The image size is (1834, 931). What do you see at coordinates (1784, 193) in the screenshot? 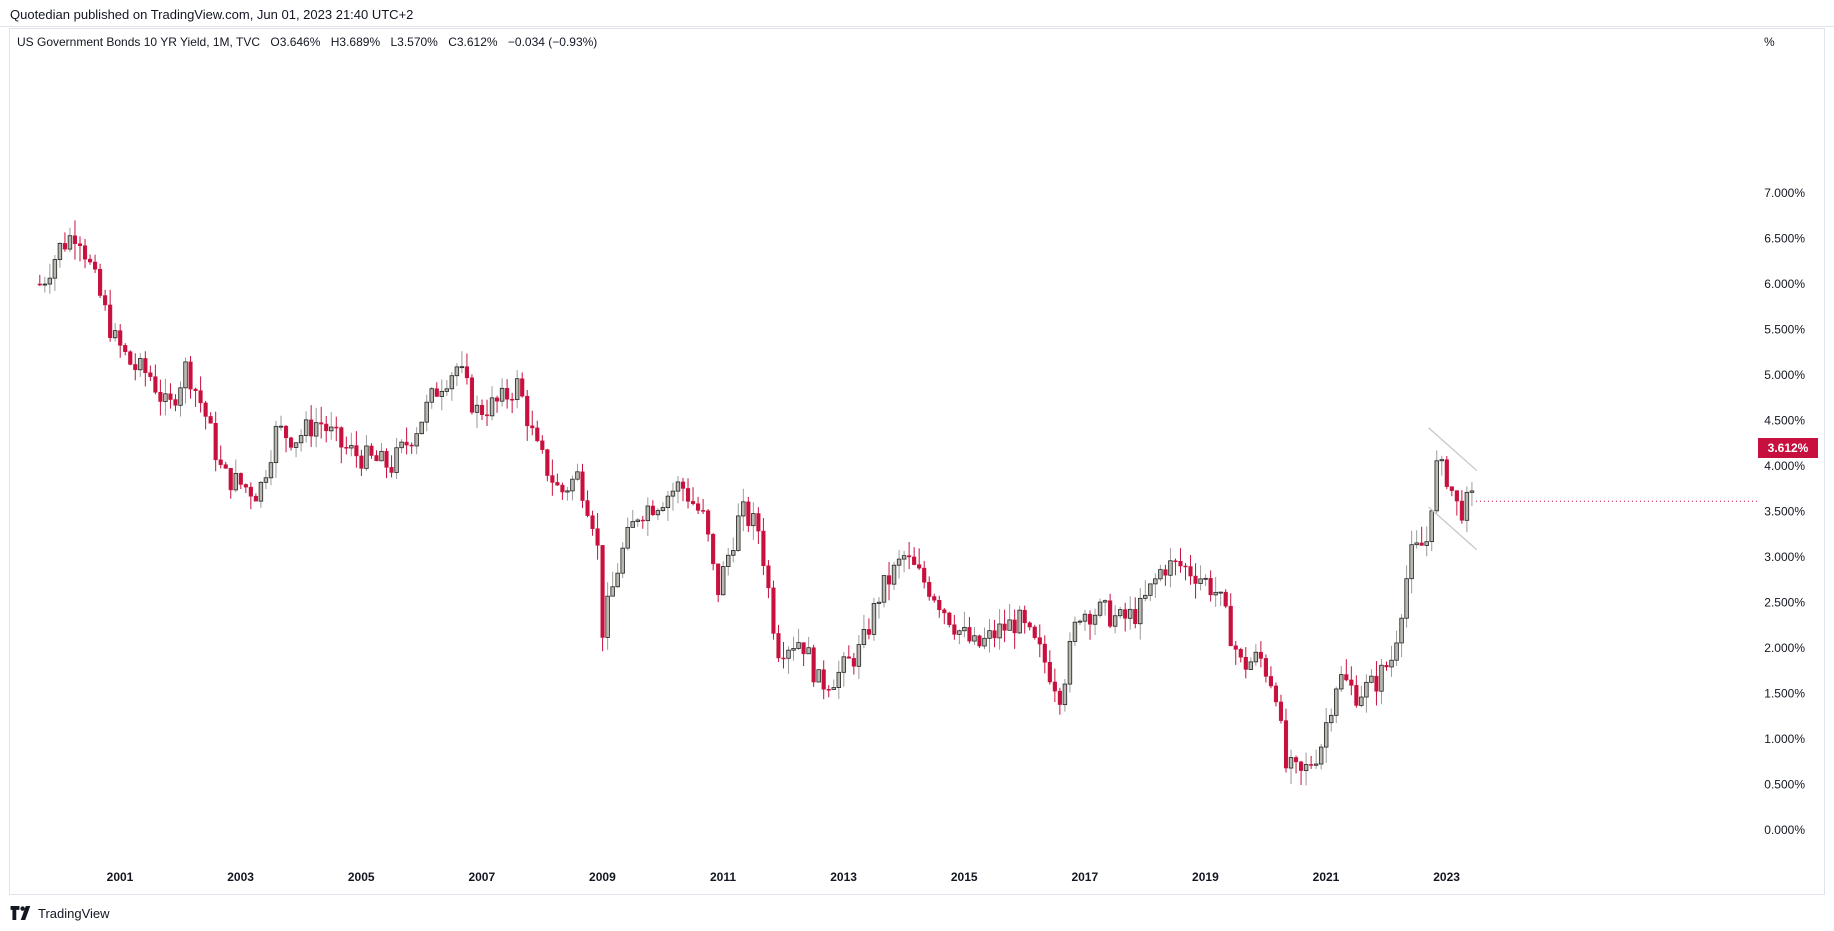
I see `y-tick-label: 7.000%` at bounding box center [1784, 193].